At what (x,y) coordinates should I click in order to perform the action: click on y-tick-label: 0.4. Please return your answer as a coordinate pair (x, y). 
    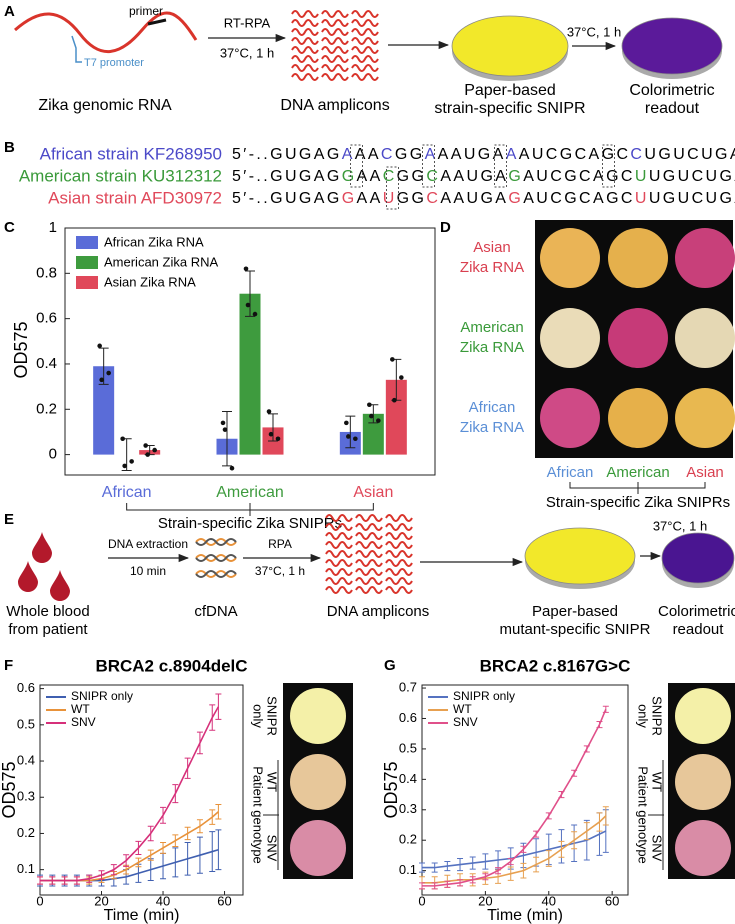
    Looking at the image, I should click on (408, 778).